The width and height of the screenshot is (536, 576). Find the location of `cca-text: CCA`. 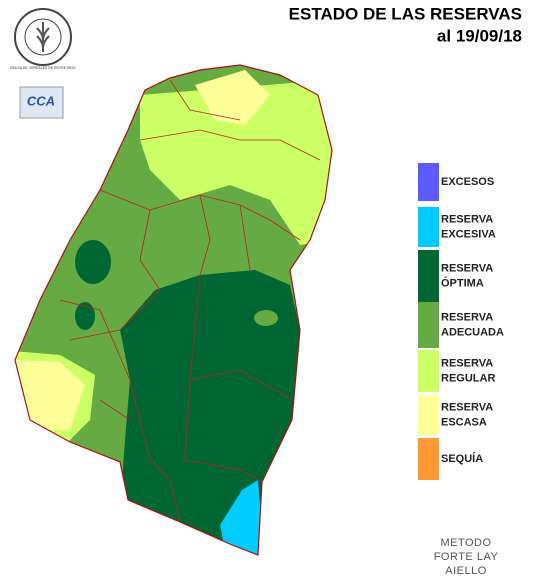

cca-text: CCA is located at coordinates (41, 100).